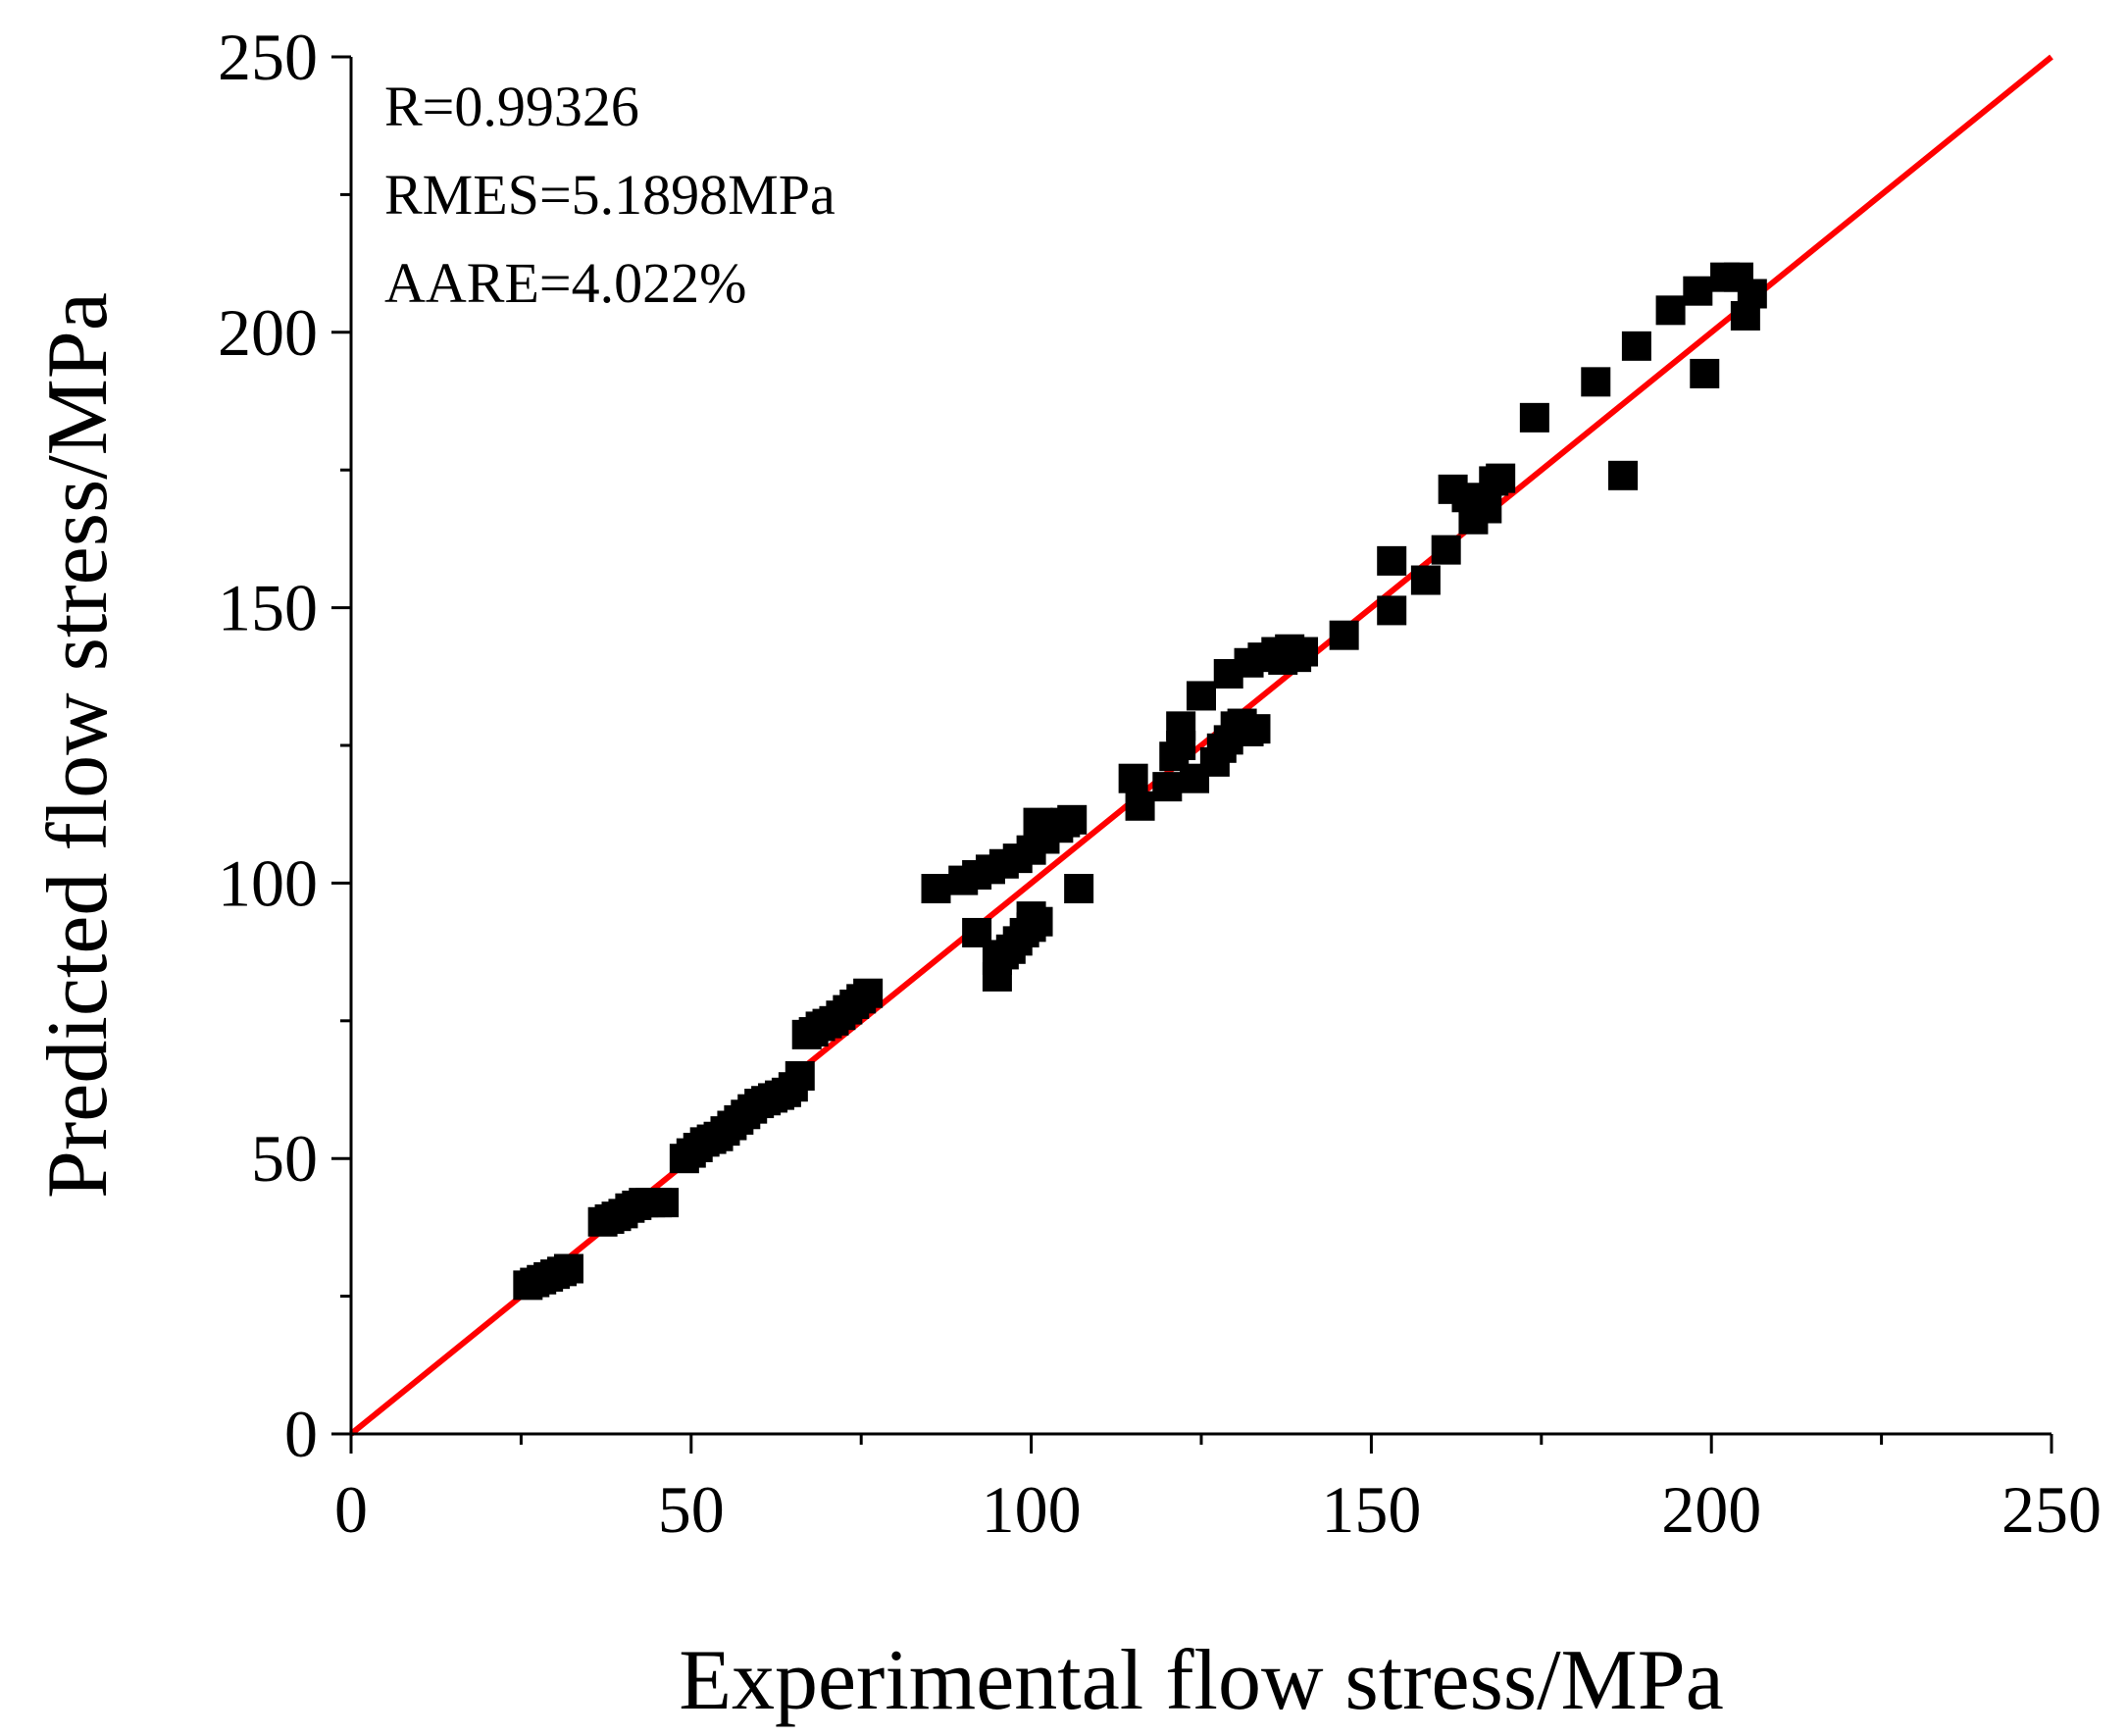 This screenshot has width=2127, height=1736. What do you see at coordinates (268, 333) in the screenshot?
I see `y-tick-label: 200` at bounding box center [268, 333].